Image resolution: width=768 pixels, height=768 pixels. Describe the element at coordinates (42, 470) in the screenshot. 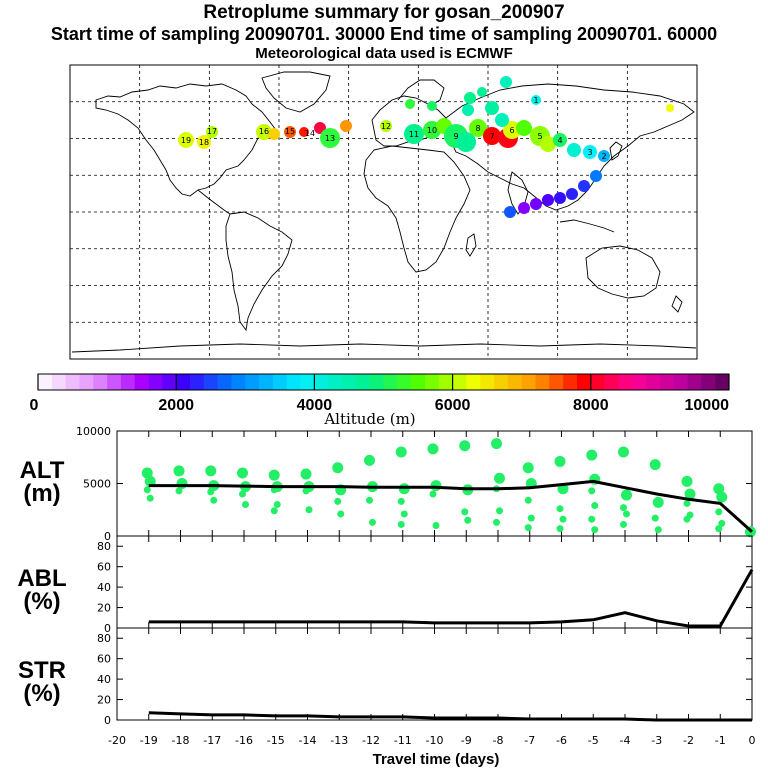

I see `panel-label-name: ALT` at that location.